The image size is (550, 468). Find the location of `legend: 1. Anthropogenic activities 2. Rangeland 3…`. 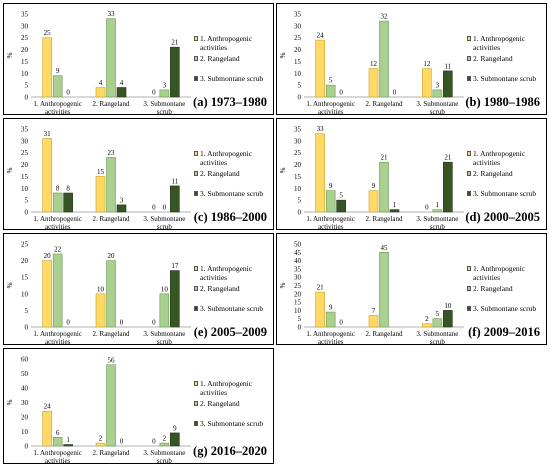

legend: 1. Anthropogenic activities 2. Rangeland 3… is located at coordinates (234, 64).